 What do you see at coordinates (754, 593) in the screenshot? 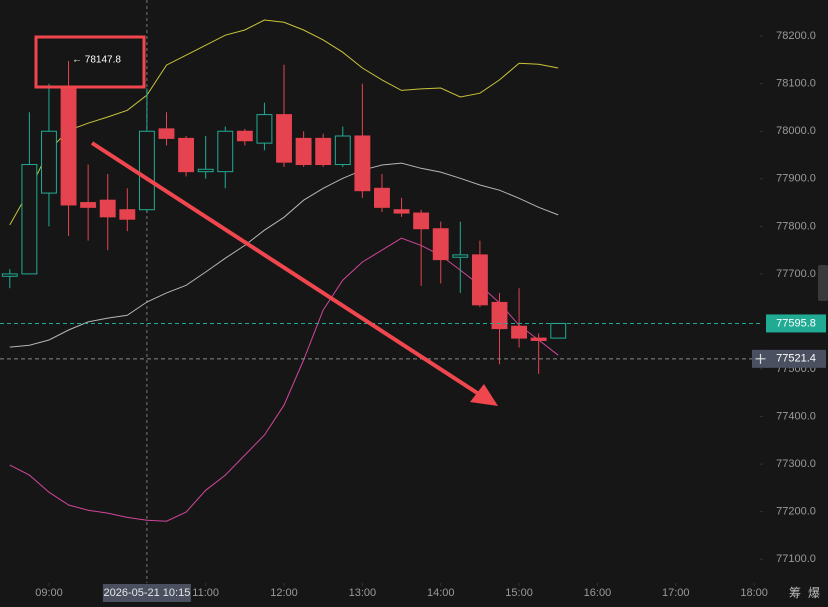
I see `x-tick-label: 18:00` at bounding box center [754, 593].